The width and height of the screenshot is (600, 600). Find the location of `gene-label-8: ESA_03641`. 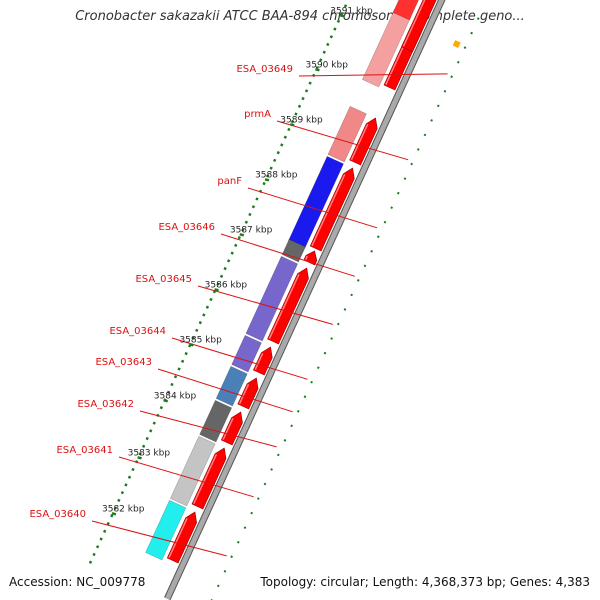

gene-label-8: ESA_03641 is located at coordinates (84, 450).